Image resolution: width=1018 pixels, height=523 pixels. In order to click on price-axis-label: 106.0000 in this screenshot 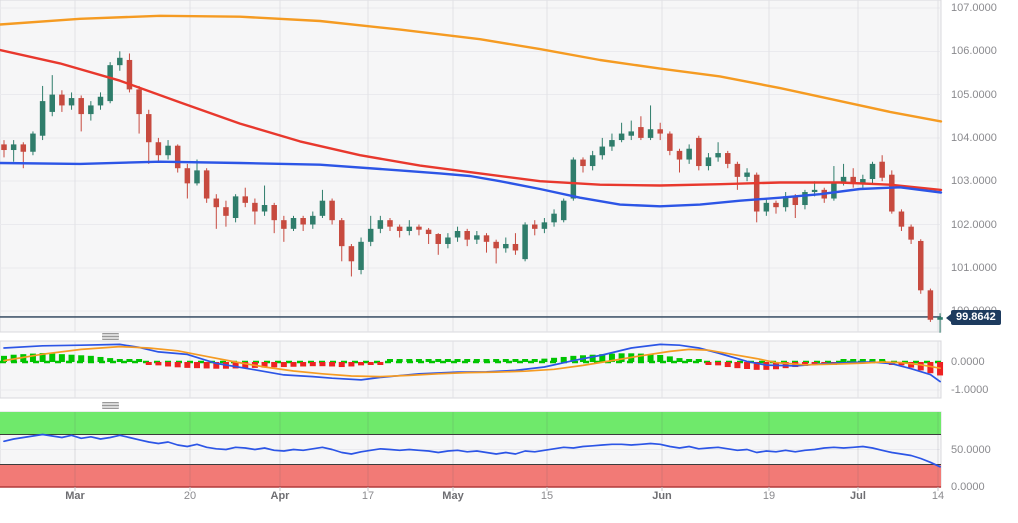, I will do `click(974, 51)`.